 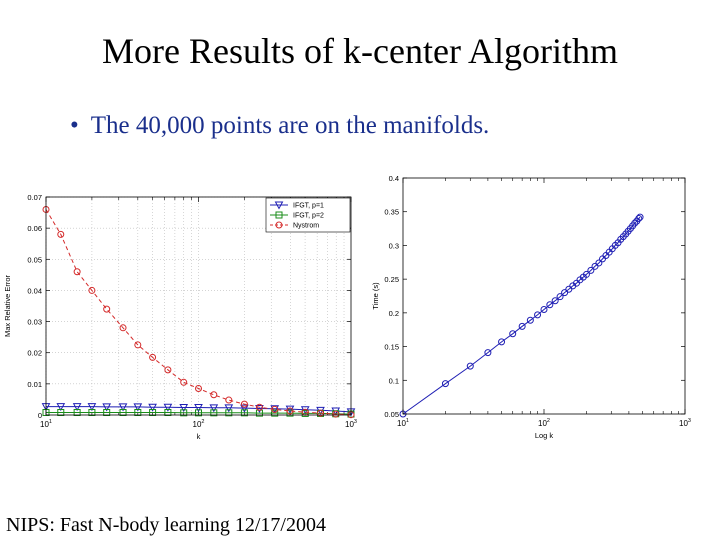 What do you see at coordinates (40, 415) in the screenshot?
I see `y-tick-label: 0` at bounding box center [40, 415].